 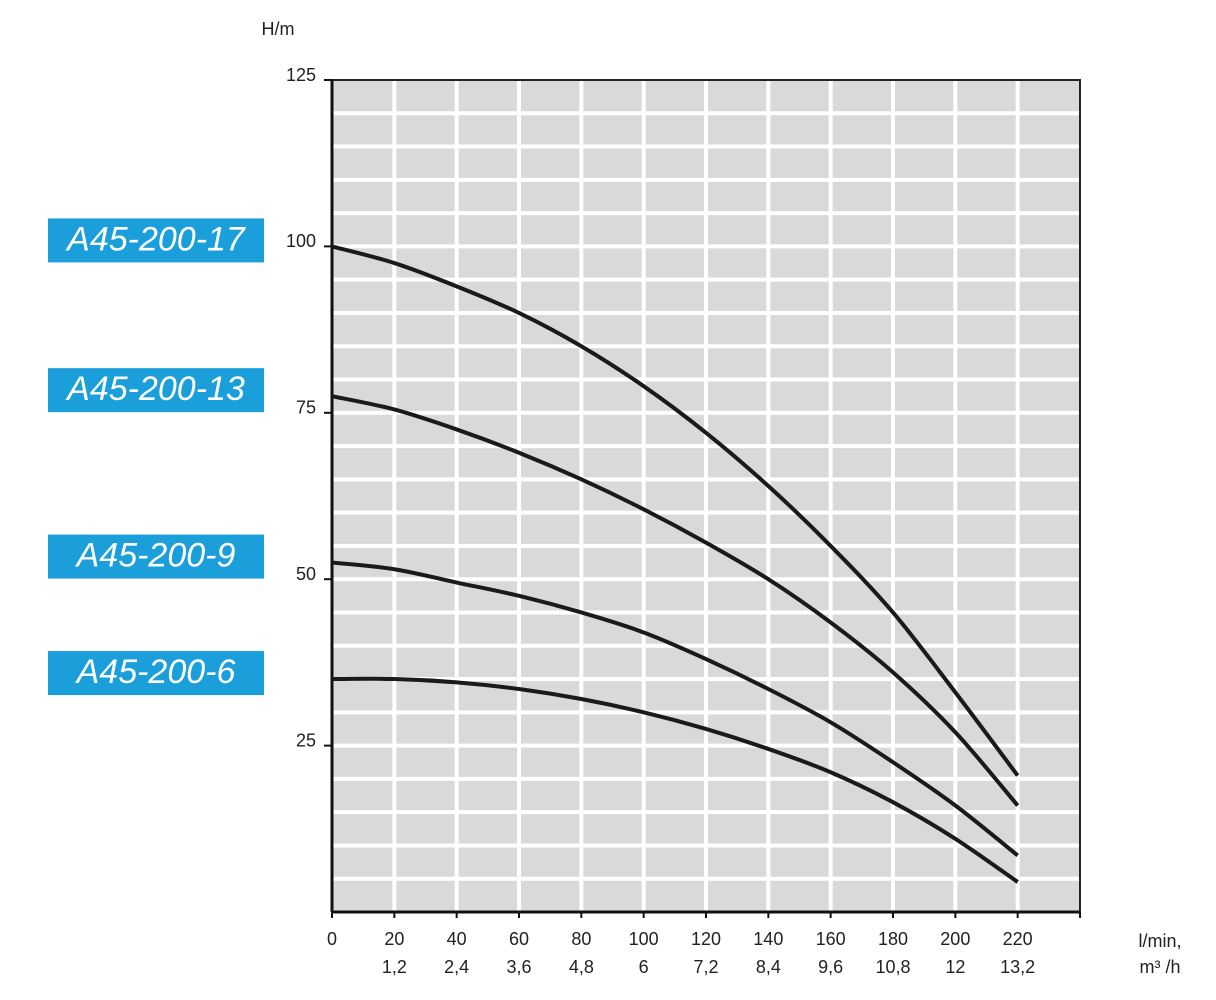 What do you see at coordinates (830, 967) in the screenshot?
I see `x2-tick-label: 9,6` at bounding box center [830, 967].